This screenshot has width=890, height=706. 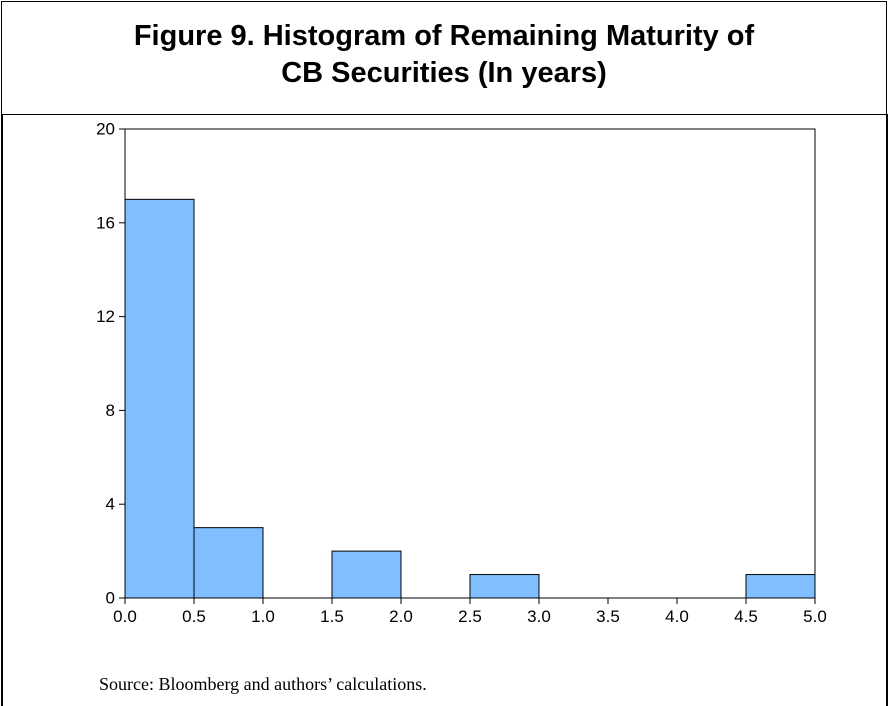 I want to click on x-tick-label-2: 1.0, so click(x=263, y=616).